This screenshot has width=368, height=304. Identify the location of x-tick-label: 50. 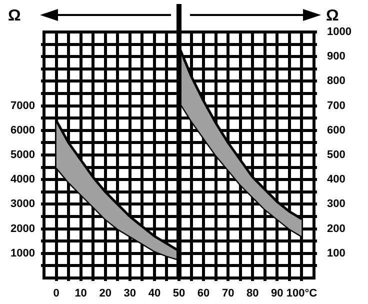
(179, 294).